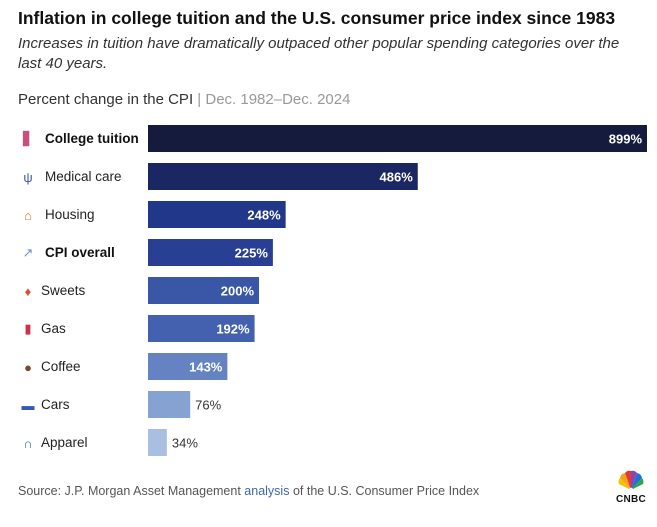 The height and width of the screenshot is (527, 657). Describe the element at coordinates (61, 366) in the screenshot. I see `category-label: Coffee` at that location.